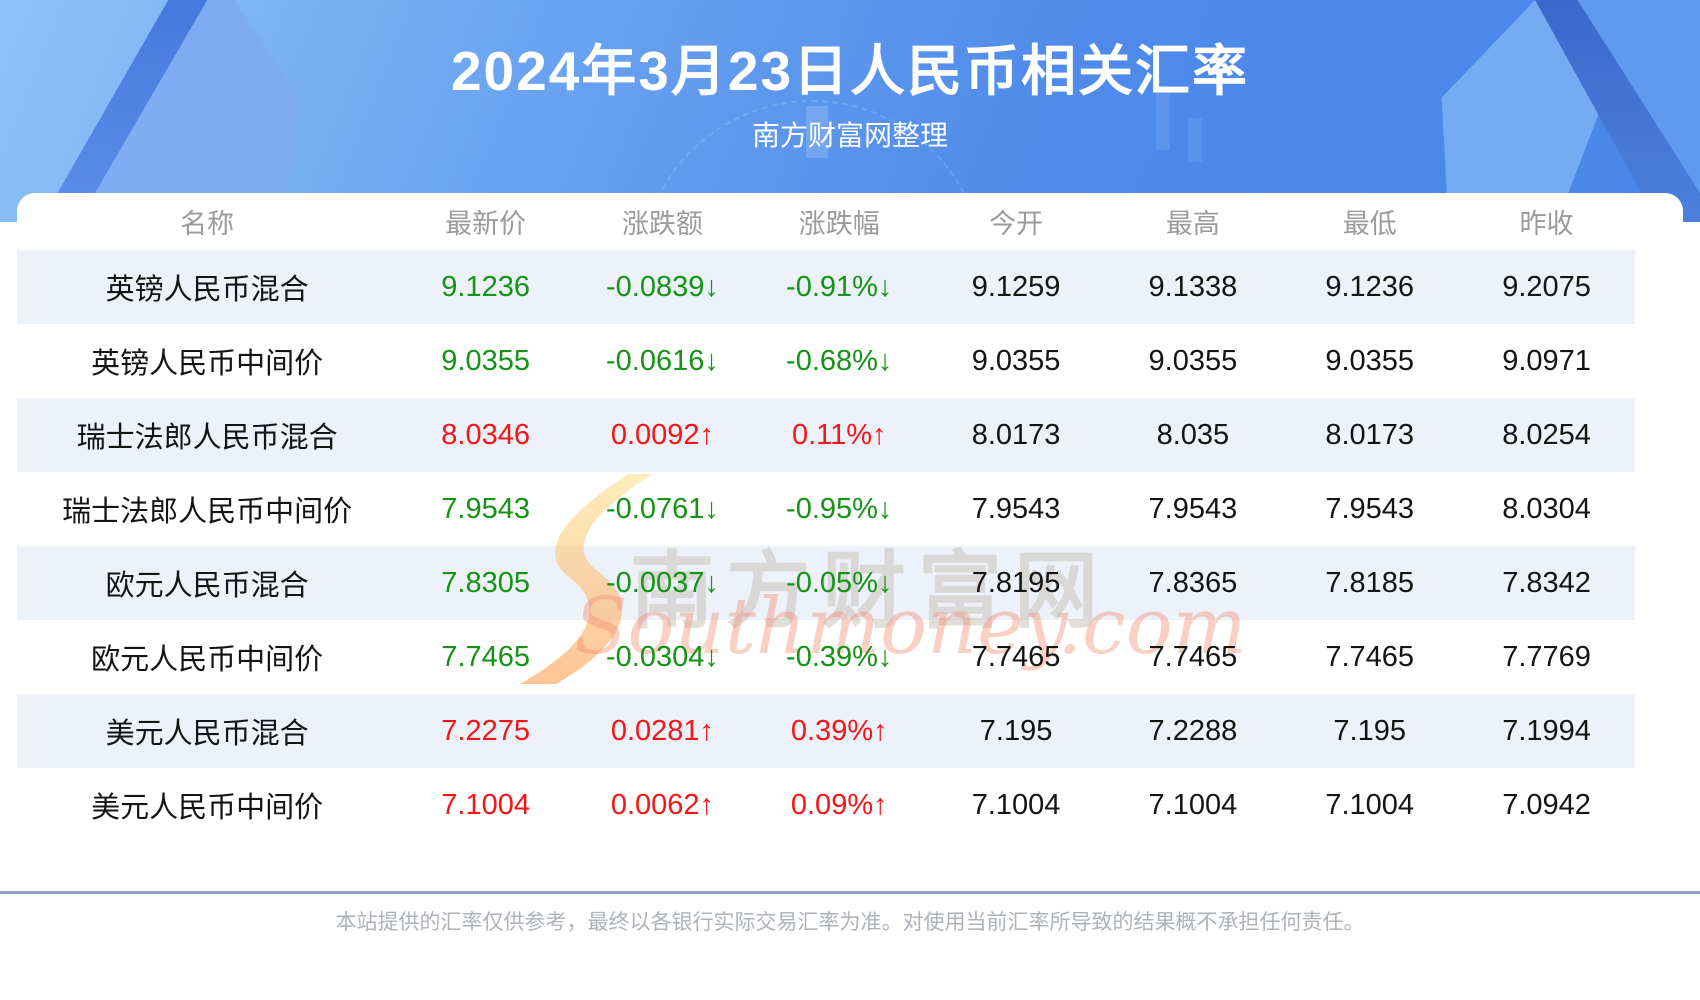 The image size is (1700, 1000). What do you see at coordinates (1546, 508) in the screenshot?
I see `cell-prev-close: 8.0304` at bounding box center [1546, 508].